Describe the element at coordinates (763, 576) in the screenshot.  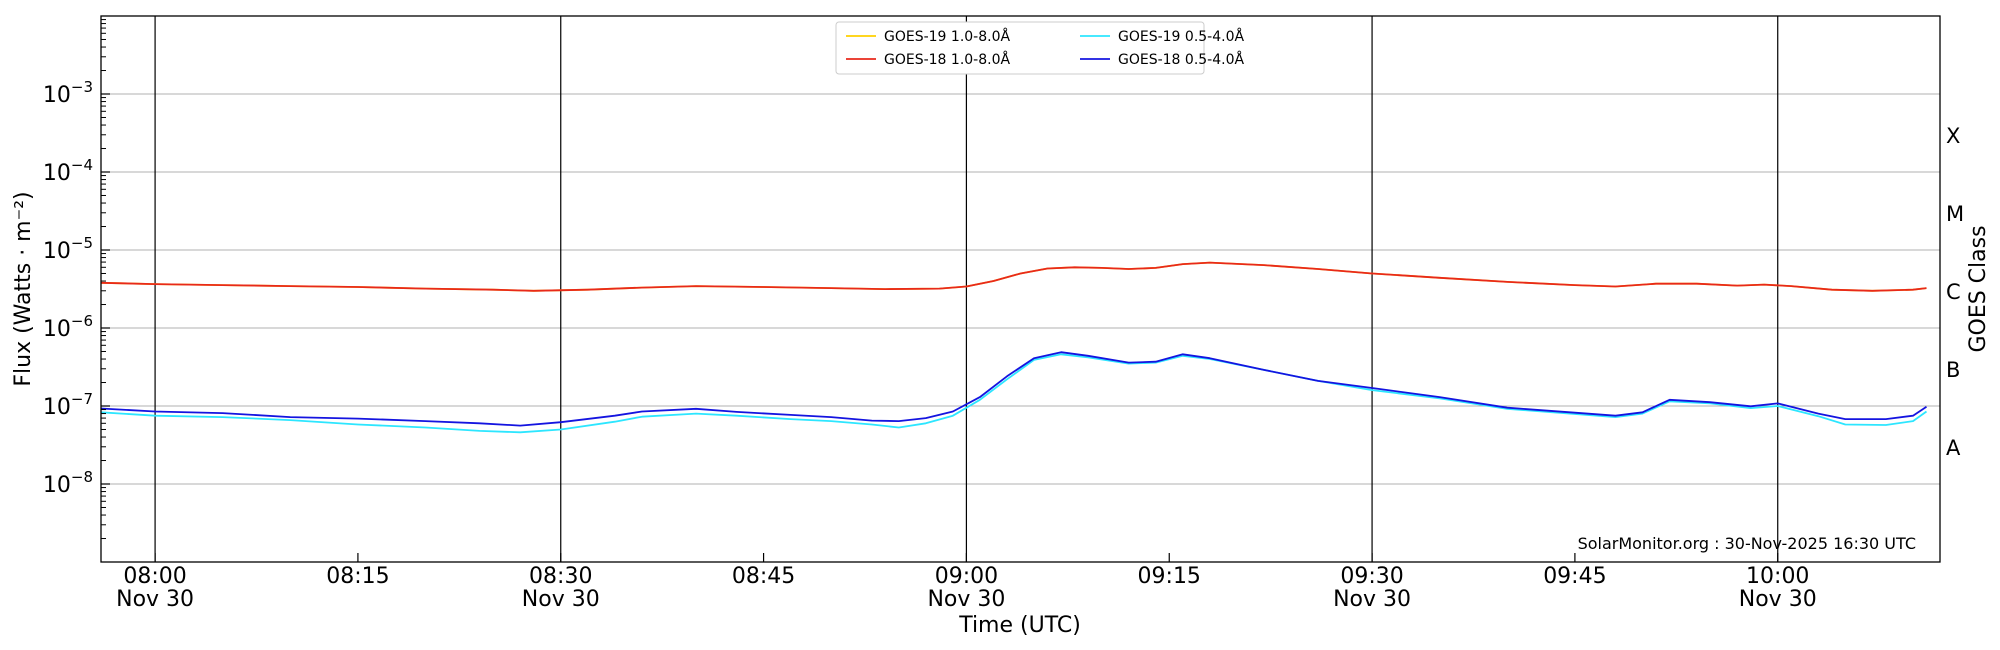
I see `x-tick-label: 08:45` at that location.